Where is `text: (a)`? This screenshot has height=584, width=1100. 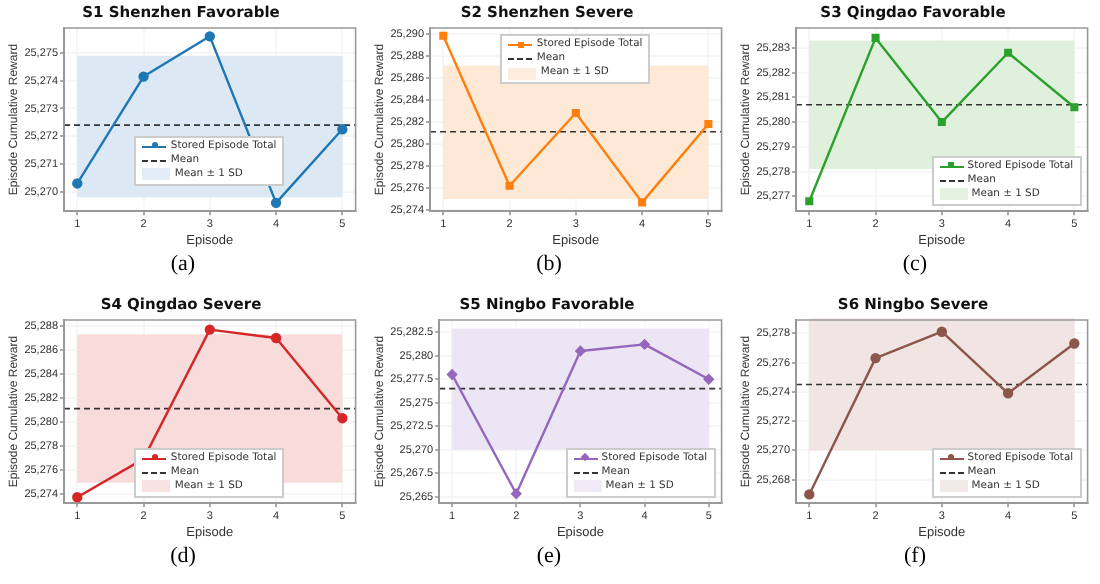 text: (a) is located at coordinates (183, 264).